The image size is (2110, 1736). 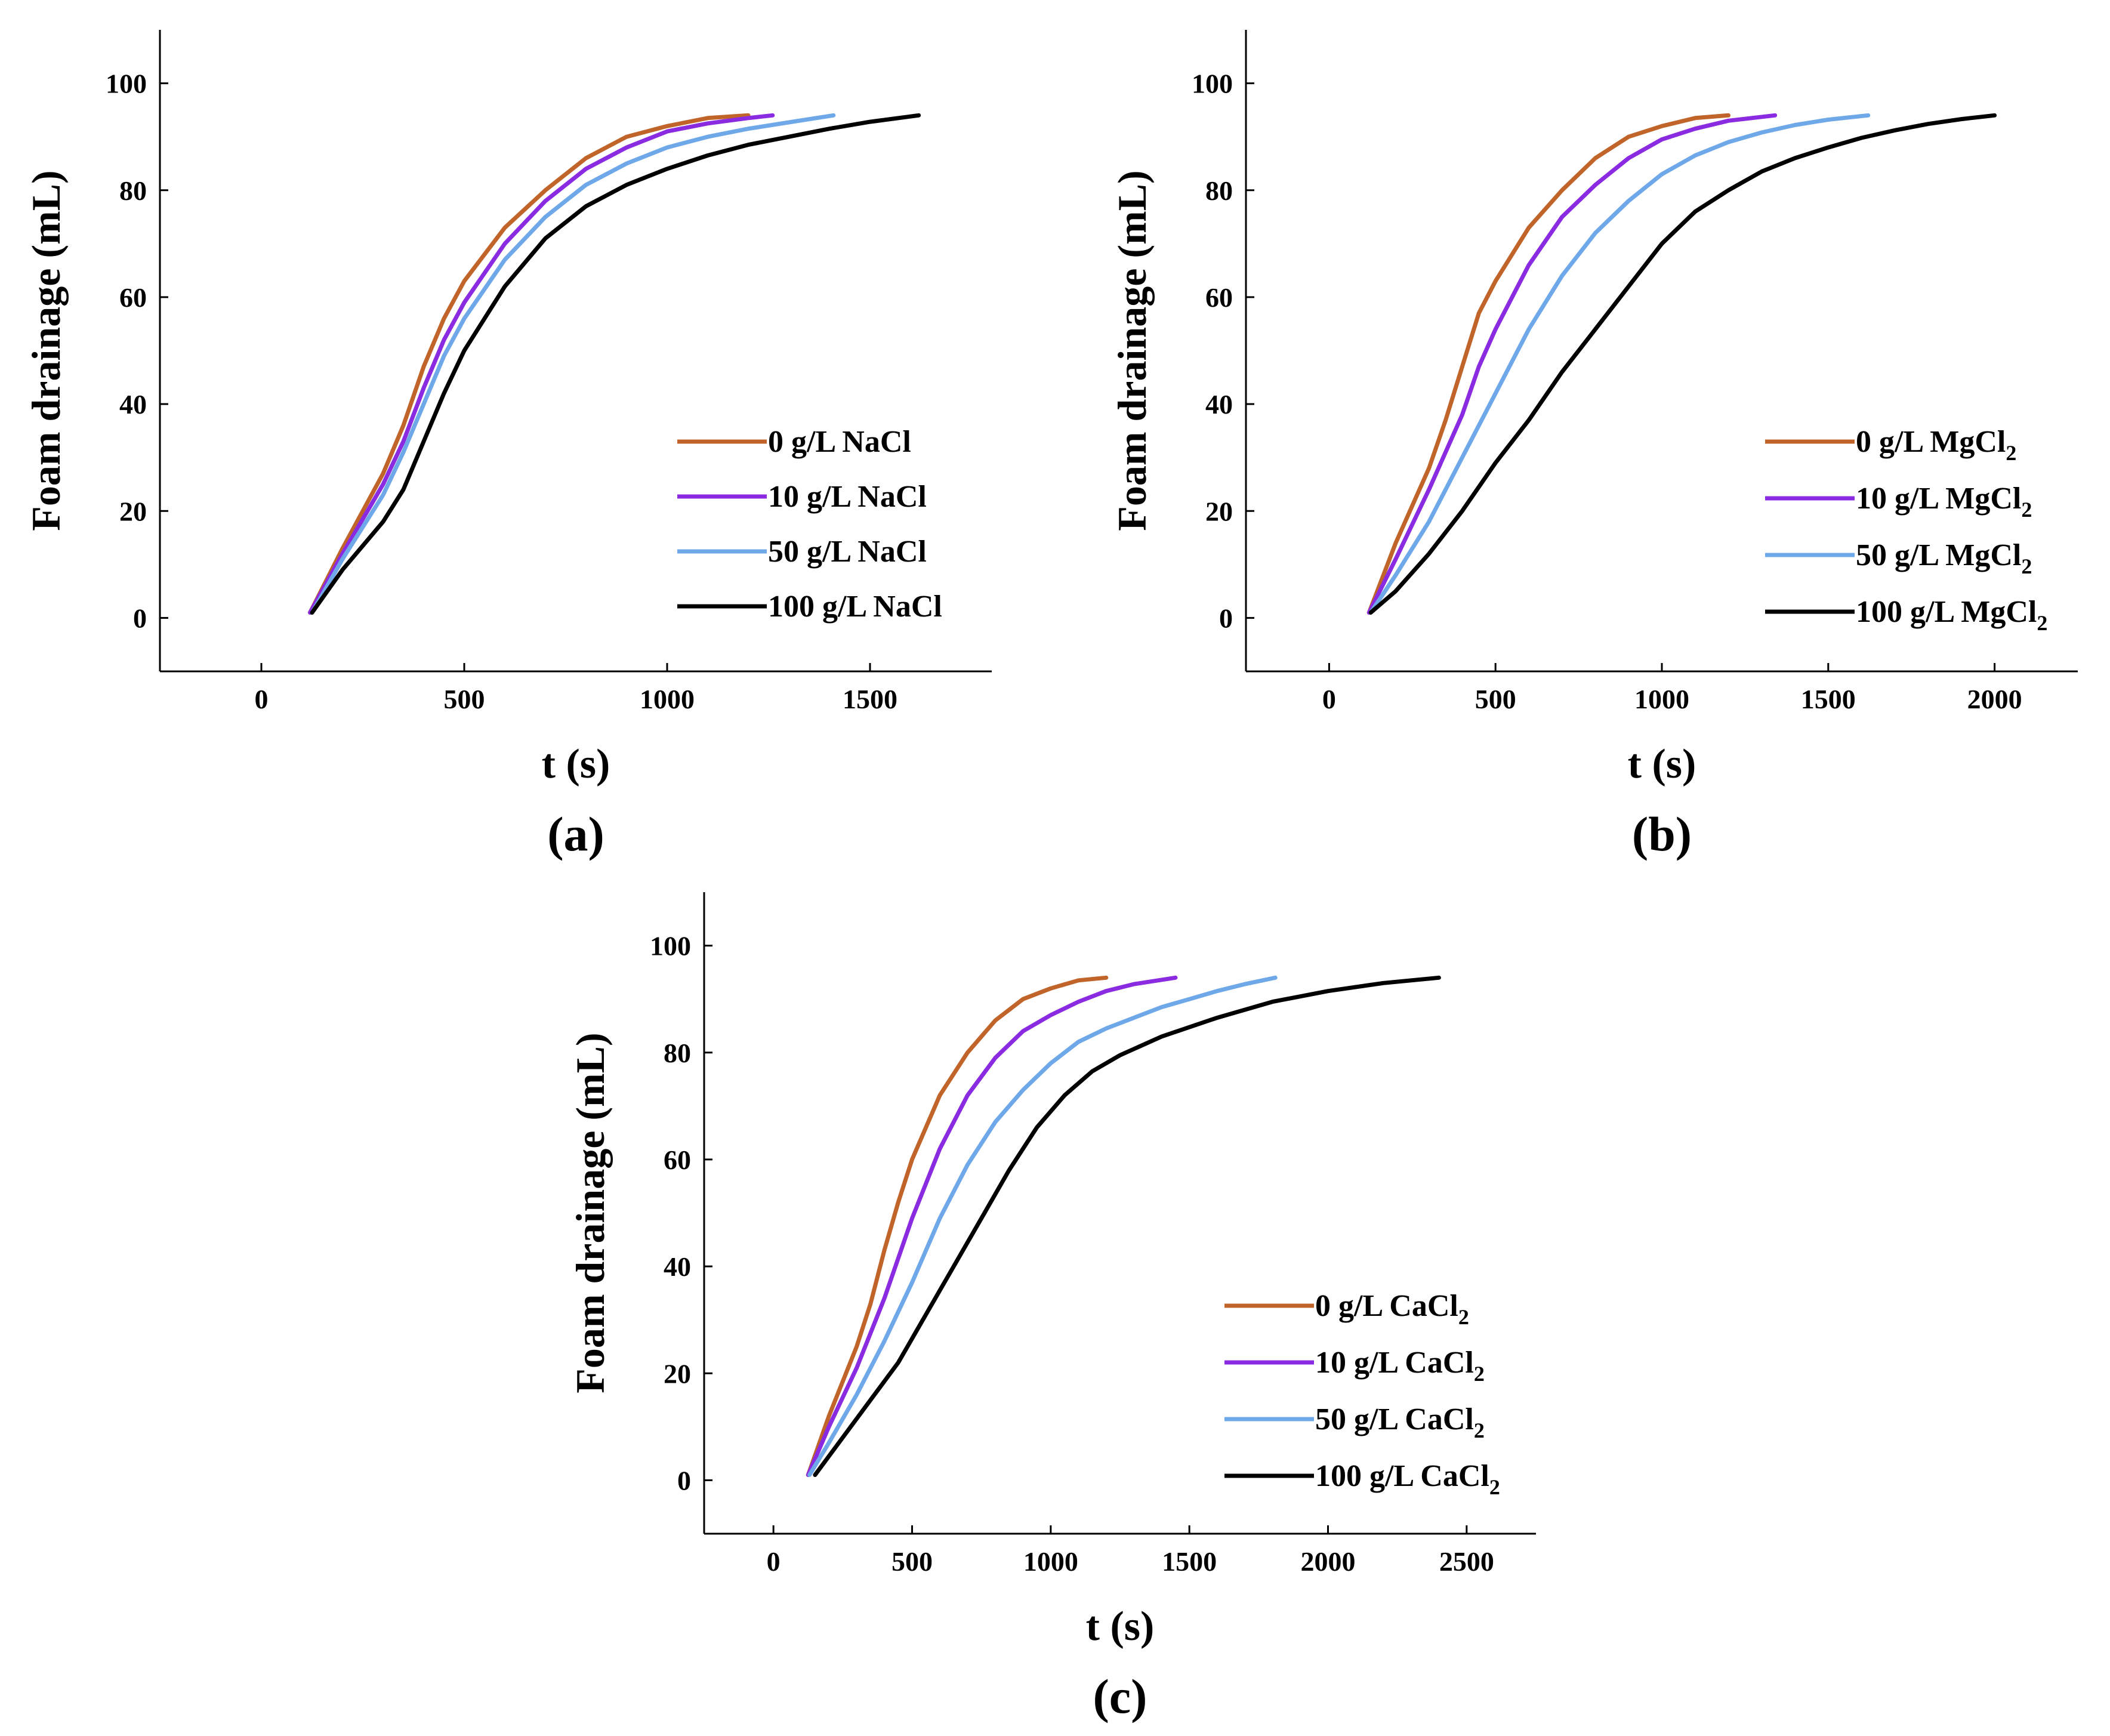 What do you see at coordinates (1120, 1696) in the screenshot?
I see `panel-label: (c)` at bounding box center [1120, 1696].